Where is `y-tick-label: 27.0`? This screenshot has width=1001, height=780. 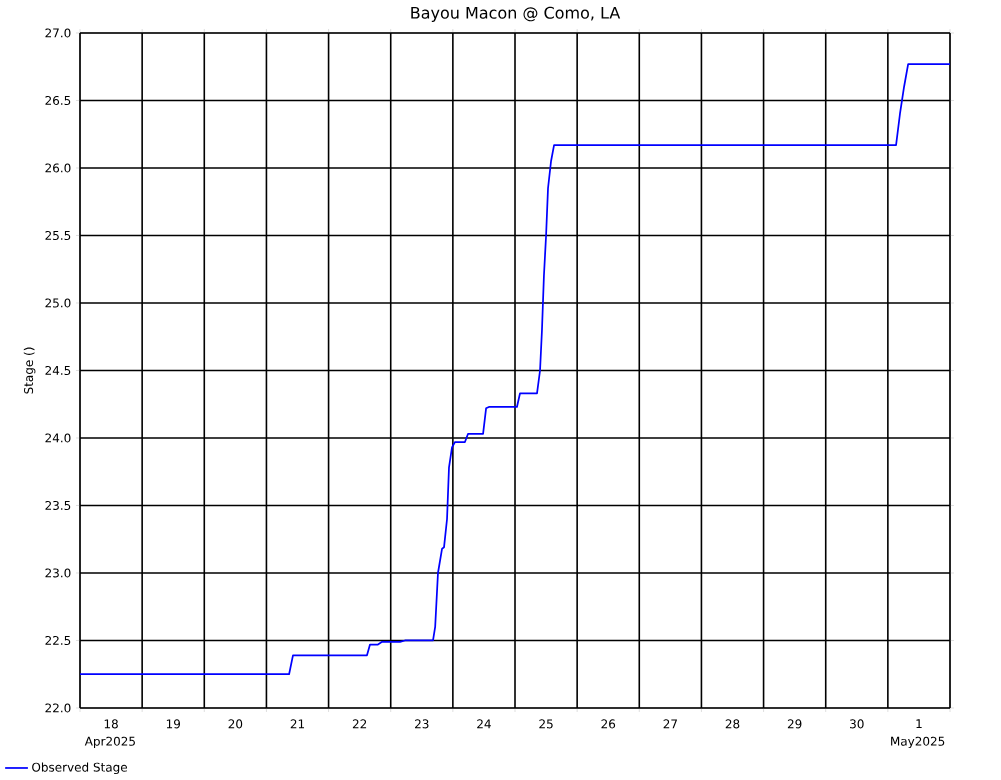
y-tick-label: 27.0 is located at coordinates (58, 33).